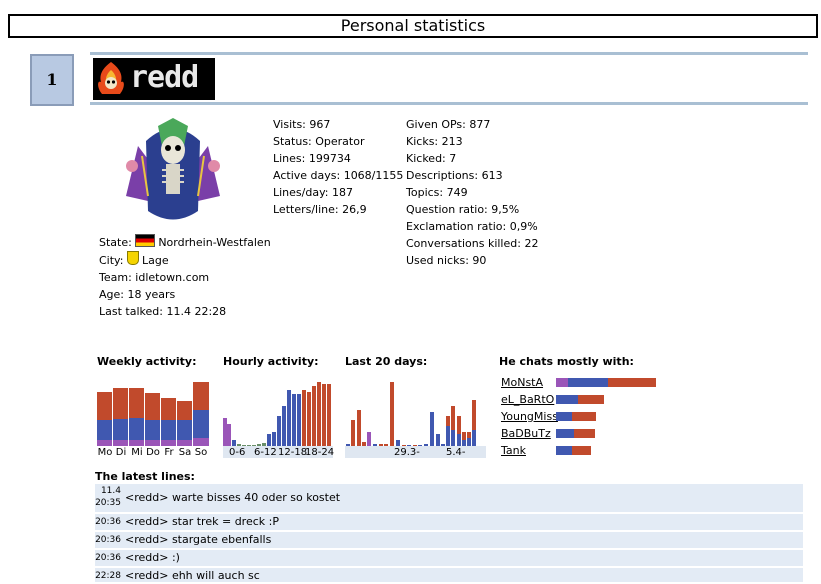 This screenshot has width=821, height=584. I want to click on hourly-label: 0-6, so click(237, 452).